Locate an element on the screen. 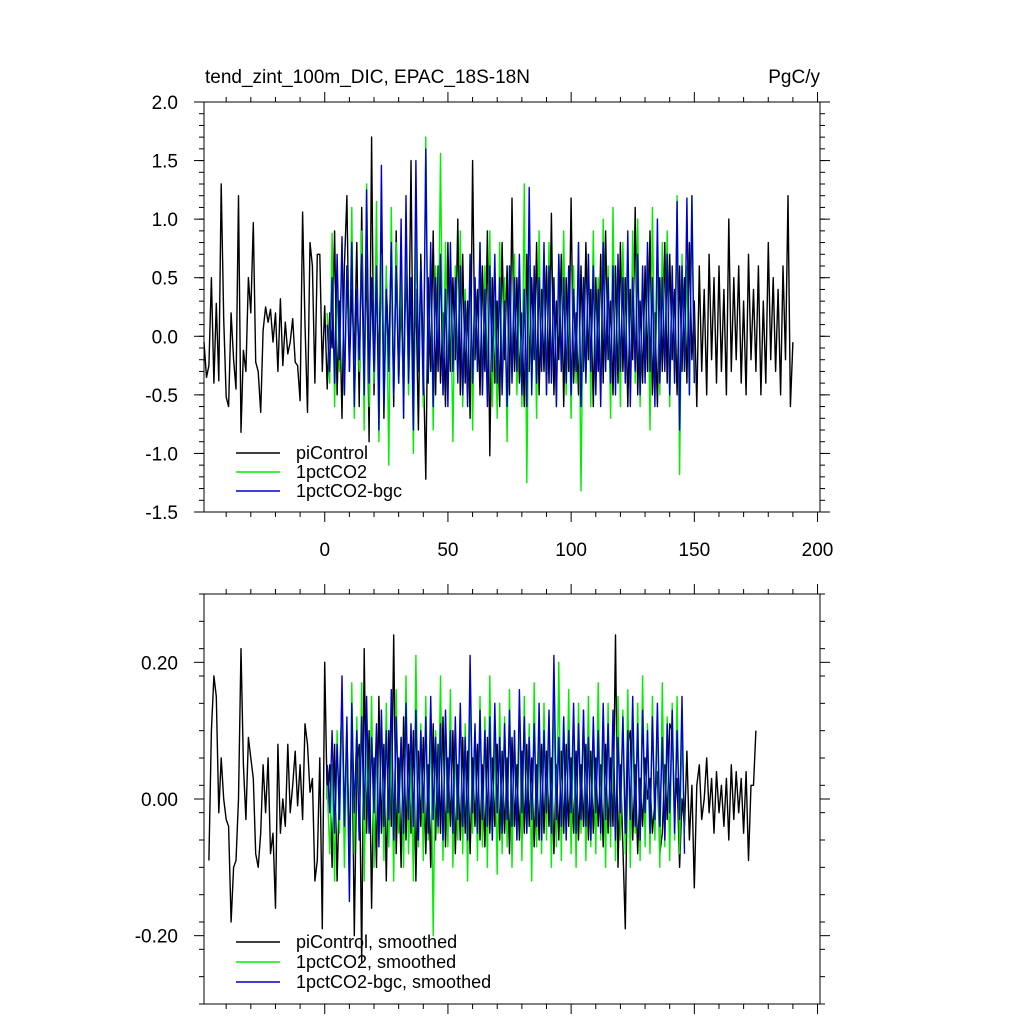 The height and width of the screenshot is (1024, 1024). bottom-legend-label: 1pctCO2-bgc, smoothed is located at coordinates (393, 982).